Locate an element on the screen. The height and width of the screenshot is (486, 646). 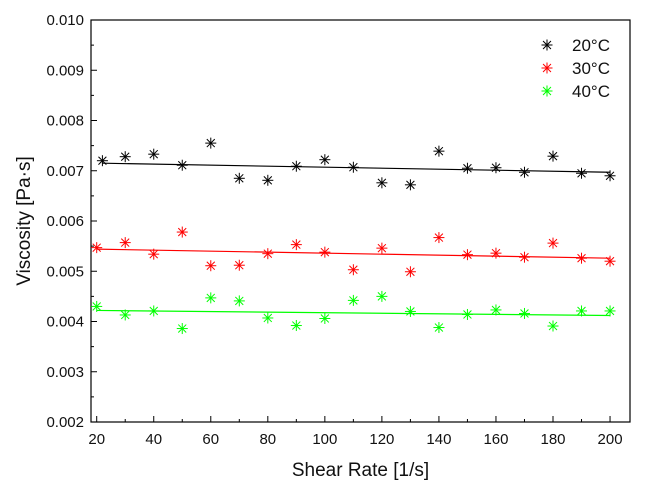
x-tick-label: 40 is located at coordinates (153, 439).